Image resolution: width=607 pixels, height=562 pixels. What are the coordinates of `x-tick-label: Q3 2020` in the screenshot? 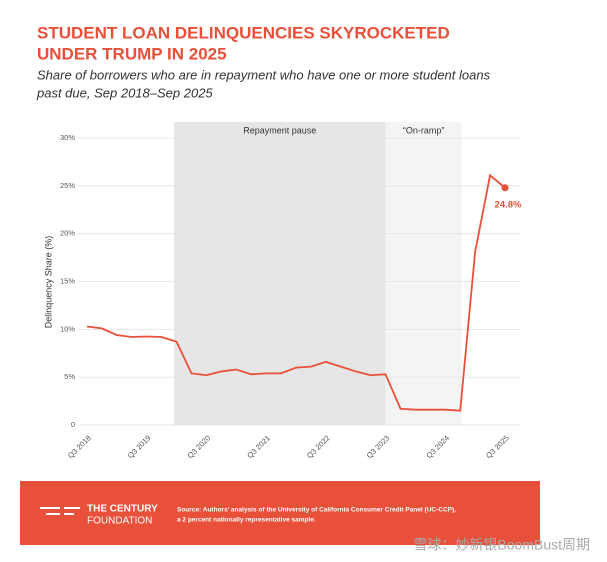 It's located at (199, 446).